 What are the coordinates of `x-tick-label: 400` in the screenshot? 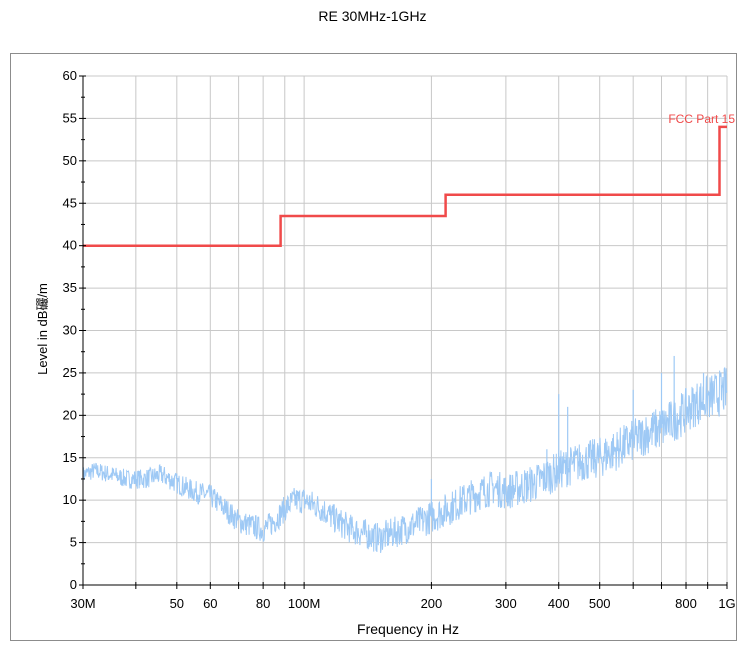 It's located at (559, 603).